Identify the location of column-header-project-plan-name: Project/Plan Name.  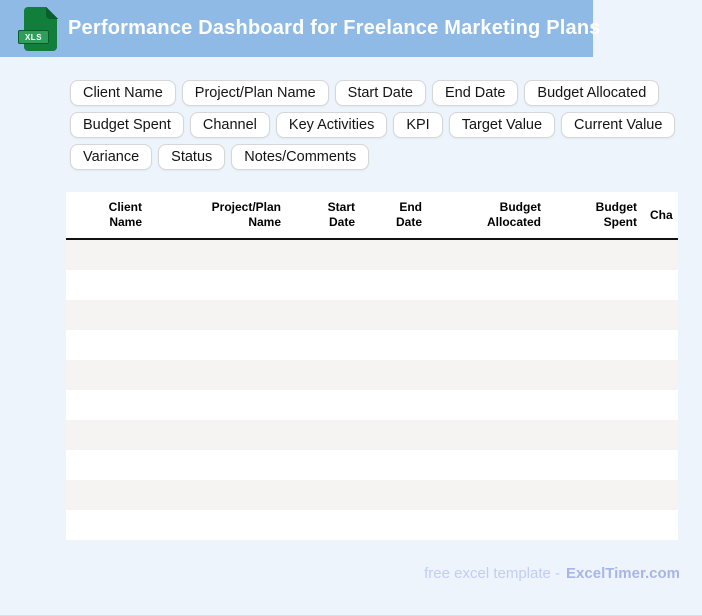
(221, 215).